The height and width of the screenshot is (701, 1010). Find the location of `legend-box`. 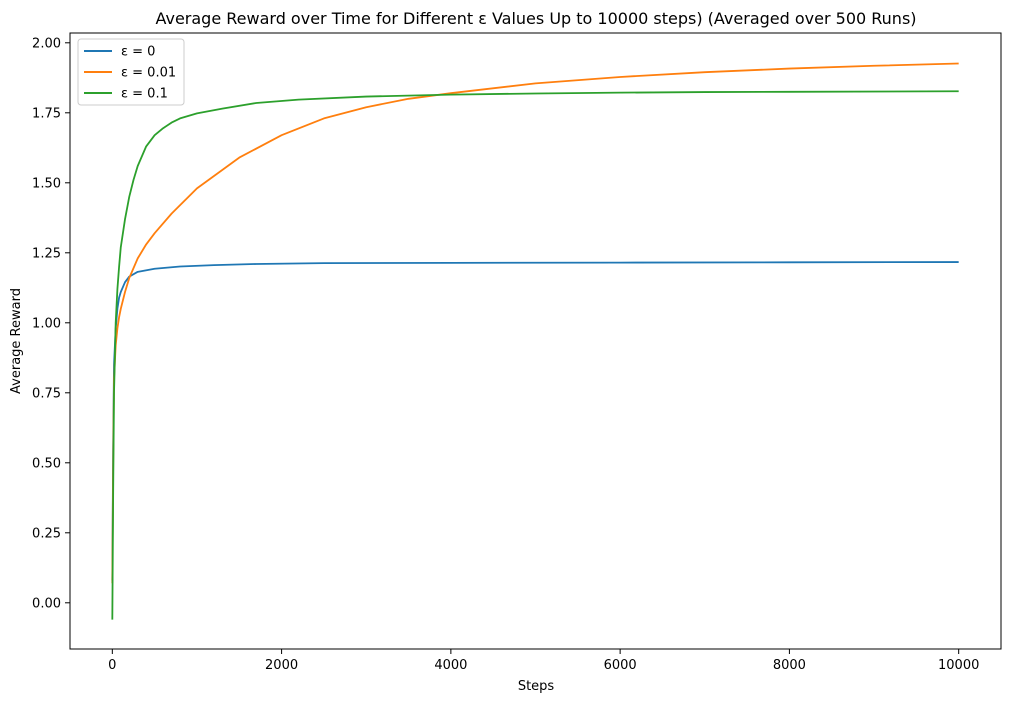

legend-box is located at coordinates (131, 72).